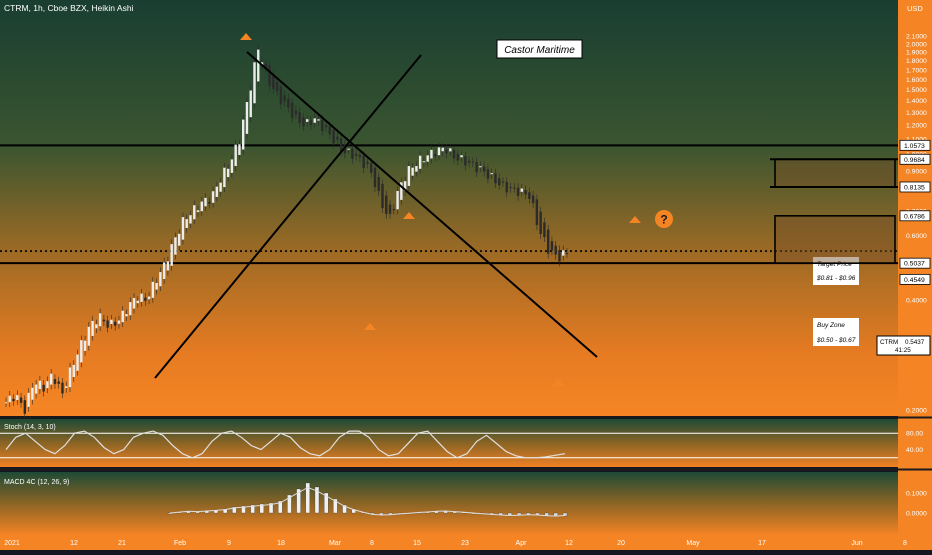 Image resolution: width=932 pixels, height=555 pixels. What do you see at coordinates (180, 543) in the screenshot?
I see `x-tick-label: Feb` at bounding box center [180, 543].